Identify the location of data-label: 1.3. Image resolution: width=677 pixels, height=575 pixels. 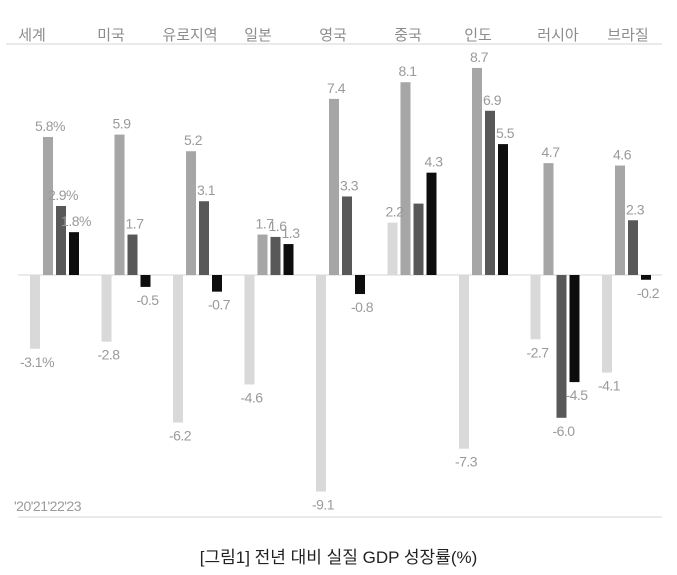
(291, 233).